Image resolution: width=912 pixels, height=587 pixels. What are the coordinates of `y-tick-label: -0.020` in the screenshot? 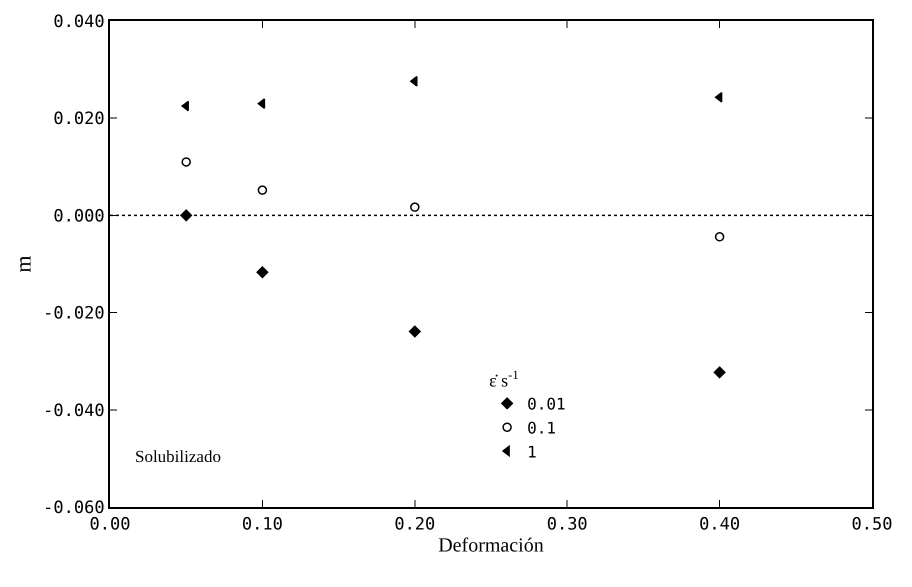 It's located at (74, 314).